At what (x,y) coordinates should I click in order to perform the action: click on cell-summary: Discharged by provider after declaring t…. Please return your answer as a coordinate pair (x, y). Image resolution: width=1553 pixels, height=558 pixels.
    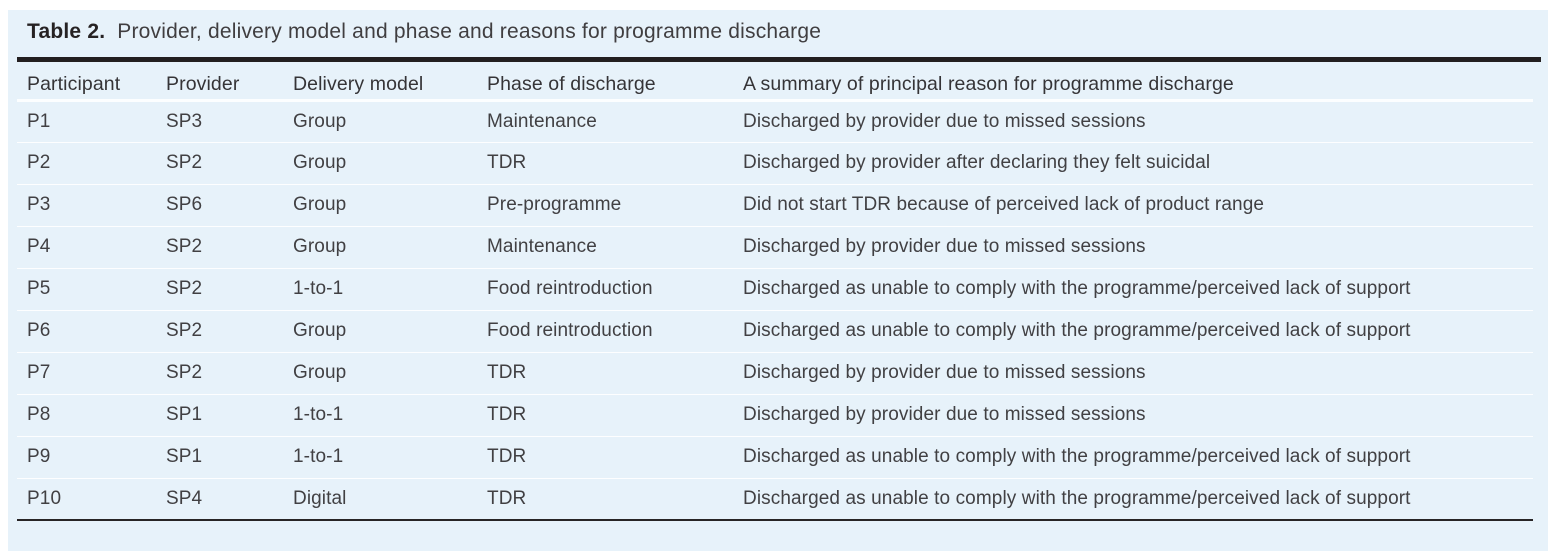
    Looking at the image, I should click on (1138, 163).